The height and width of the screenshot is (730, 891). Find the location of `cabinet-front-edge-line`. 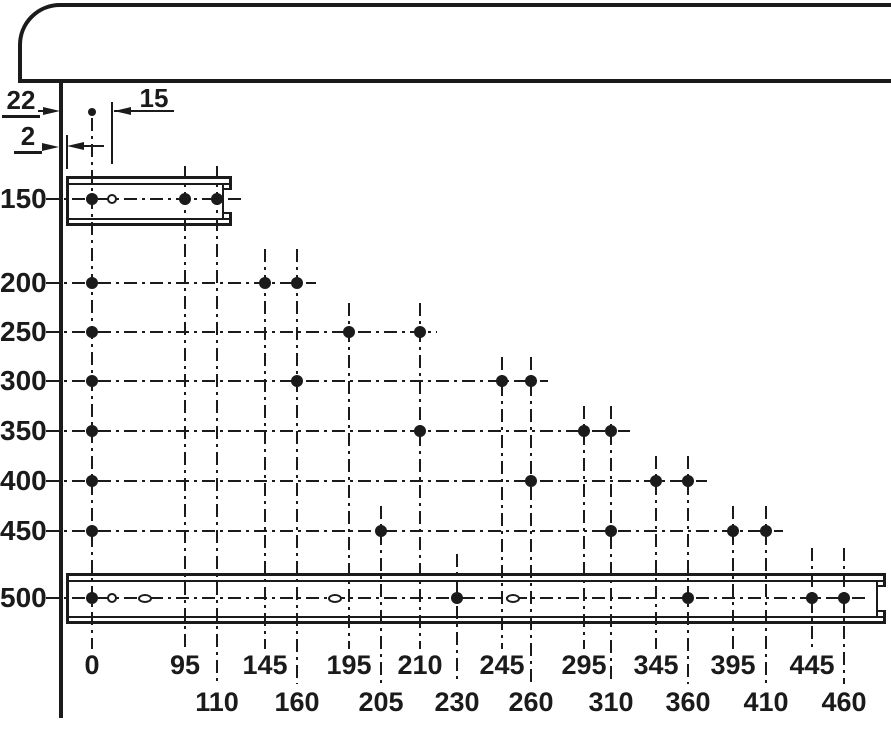

cabinet-front-edge-line is located at coordinates (61, 398).